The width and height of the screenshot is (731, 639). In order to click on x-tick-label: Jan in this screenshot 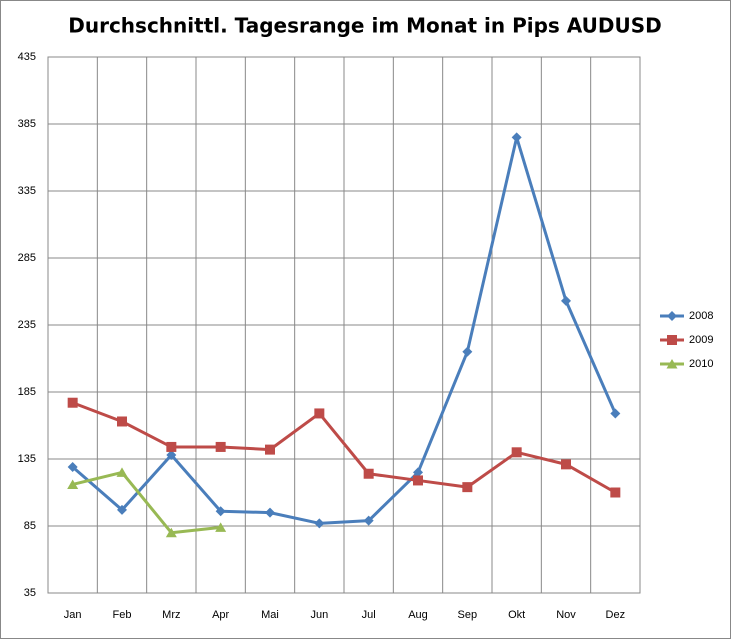, I will do `click(73, 615)`.